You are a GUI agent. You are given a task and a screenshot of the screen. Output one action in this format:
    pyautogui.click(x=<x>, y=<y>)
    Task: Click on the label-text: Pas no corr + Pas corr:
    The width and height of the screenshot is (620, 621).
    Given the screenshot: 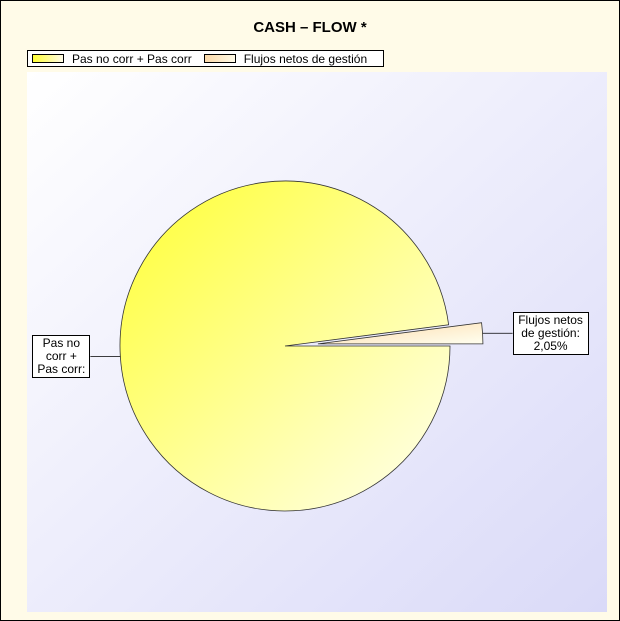 What is the action you would take?
    pyautogui.click(x=61, y=356)
    